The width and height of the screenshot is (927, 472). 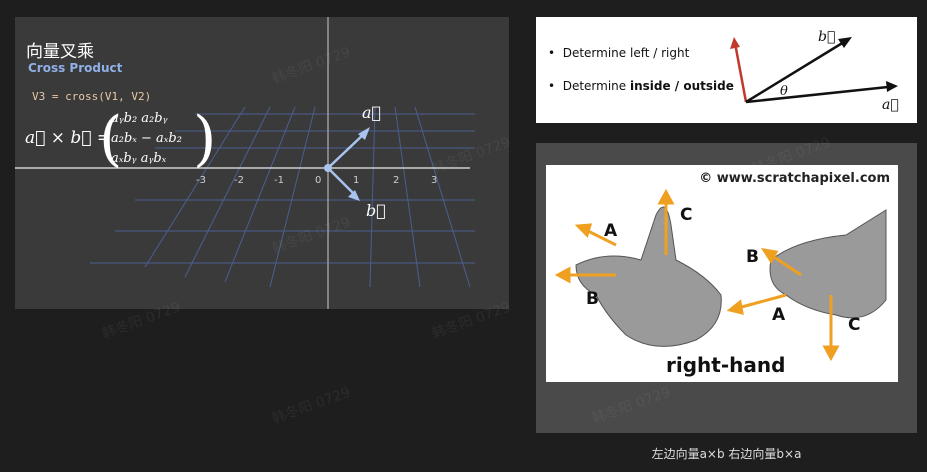 I want to click on left-paren: (, so click(x=111, y=139).